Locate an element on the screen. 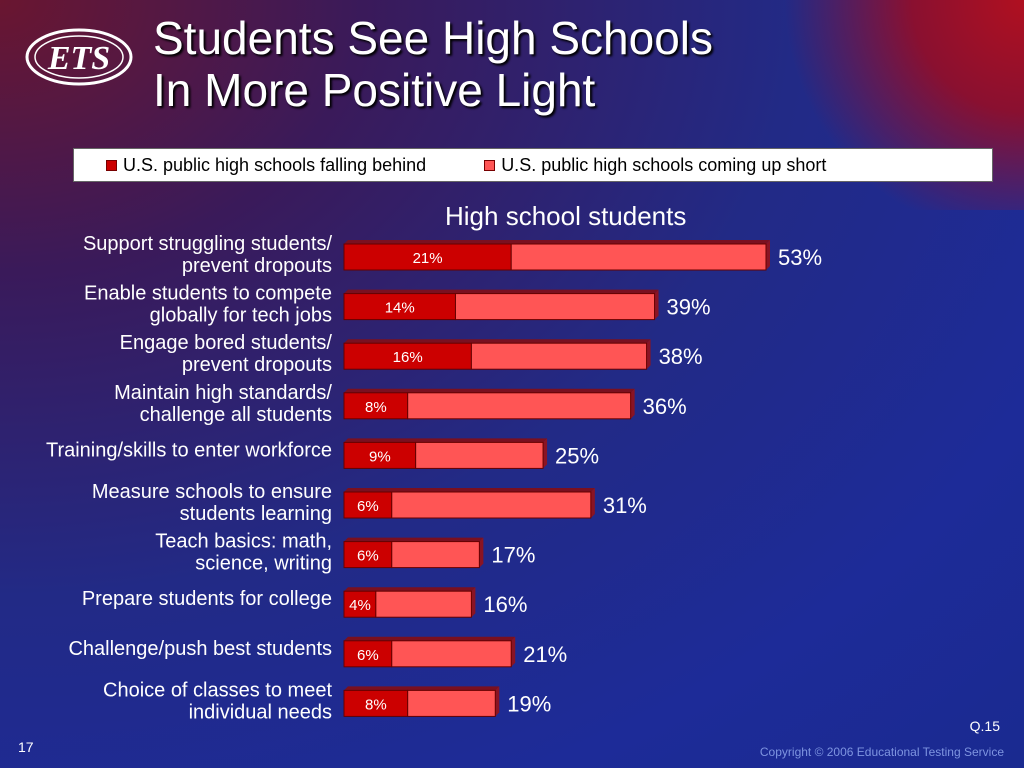 This screenshot has width=1024, height=768. category-label: Support struggling students/ is located at coordinates (207, 244).